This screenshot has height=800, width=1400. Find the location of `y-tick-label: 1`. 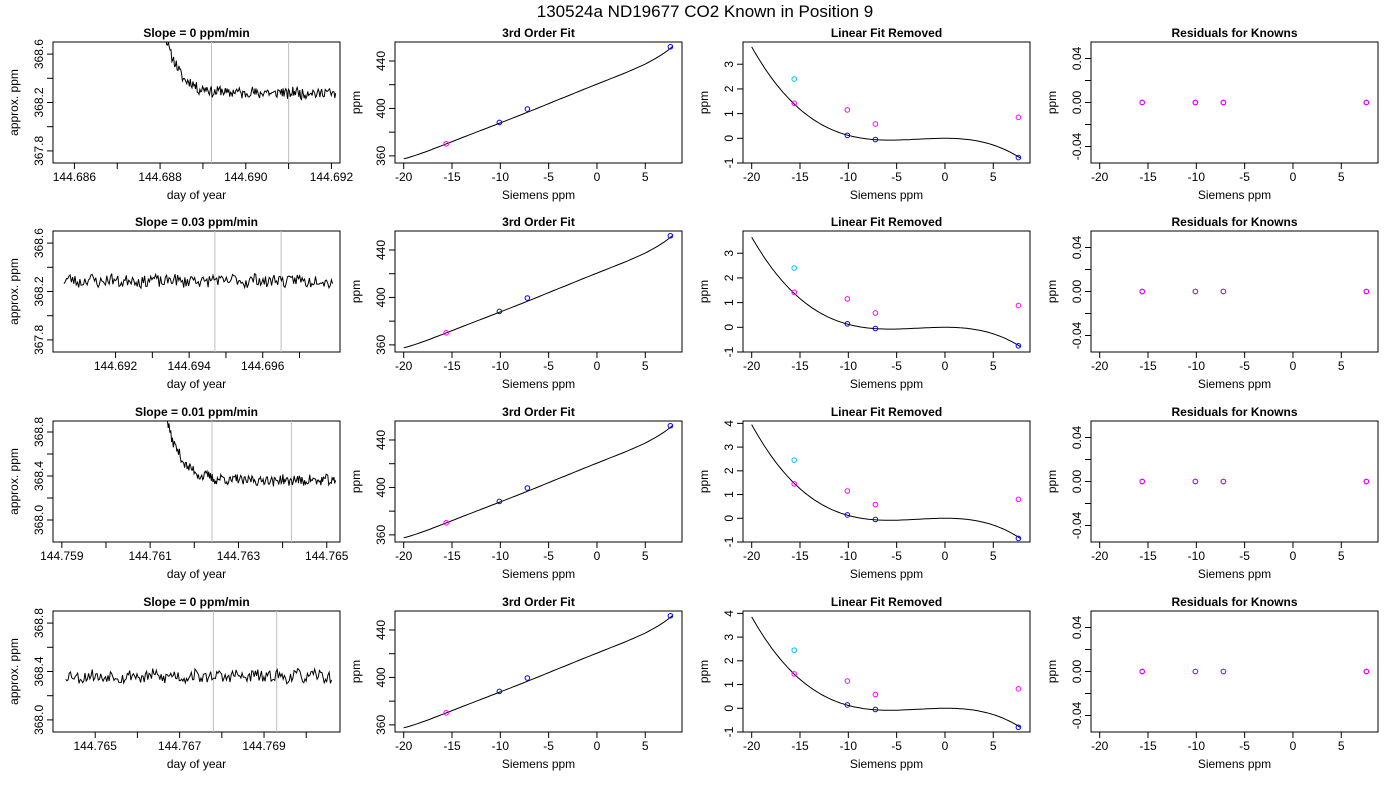

y-tick-label: 1 is located at coordinates (729, 684).